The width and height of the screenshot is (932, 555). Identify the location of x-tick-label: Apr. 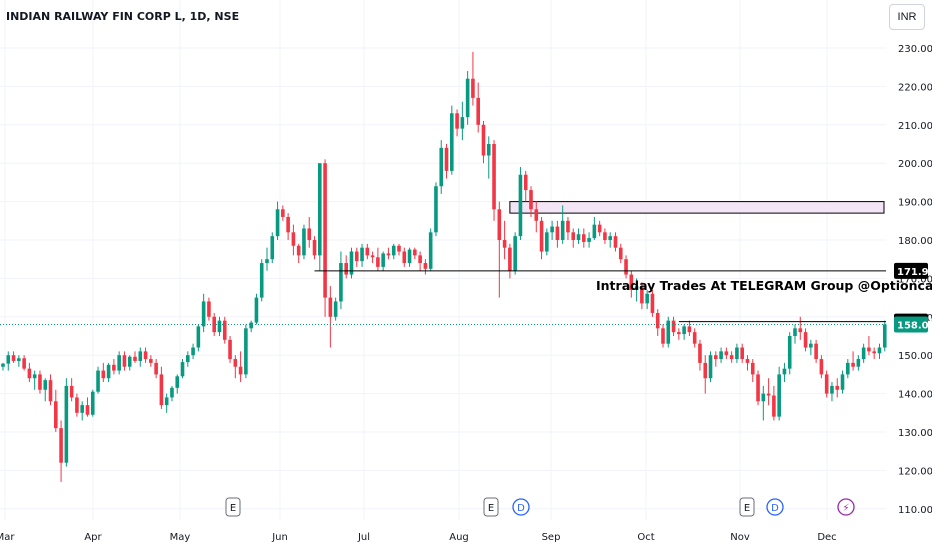
(93, 537).